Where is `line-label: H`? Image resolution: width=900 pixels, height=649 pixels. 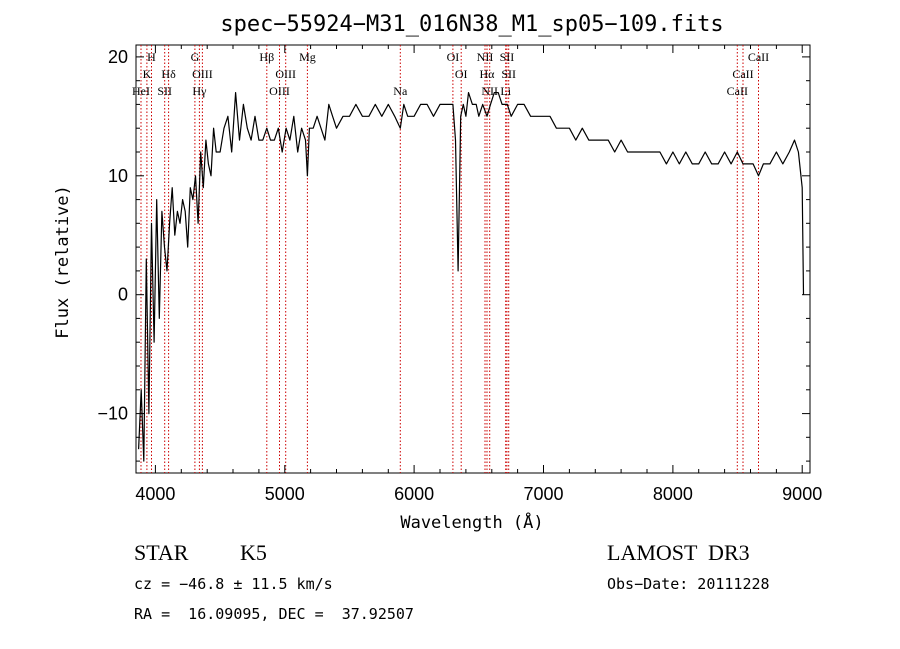
line-label: H is located at coordinates (151, 57).